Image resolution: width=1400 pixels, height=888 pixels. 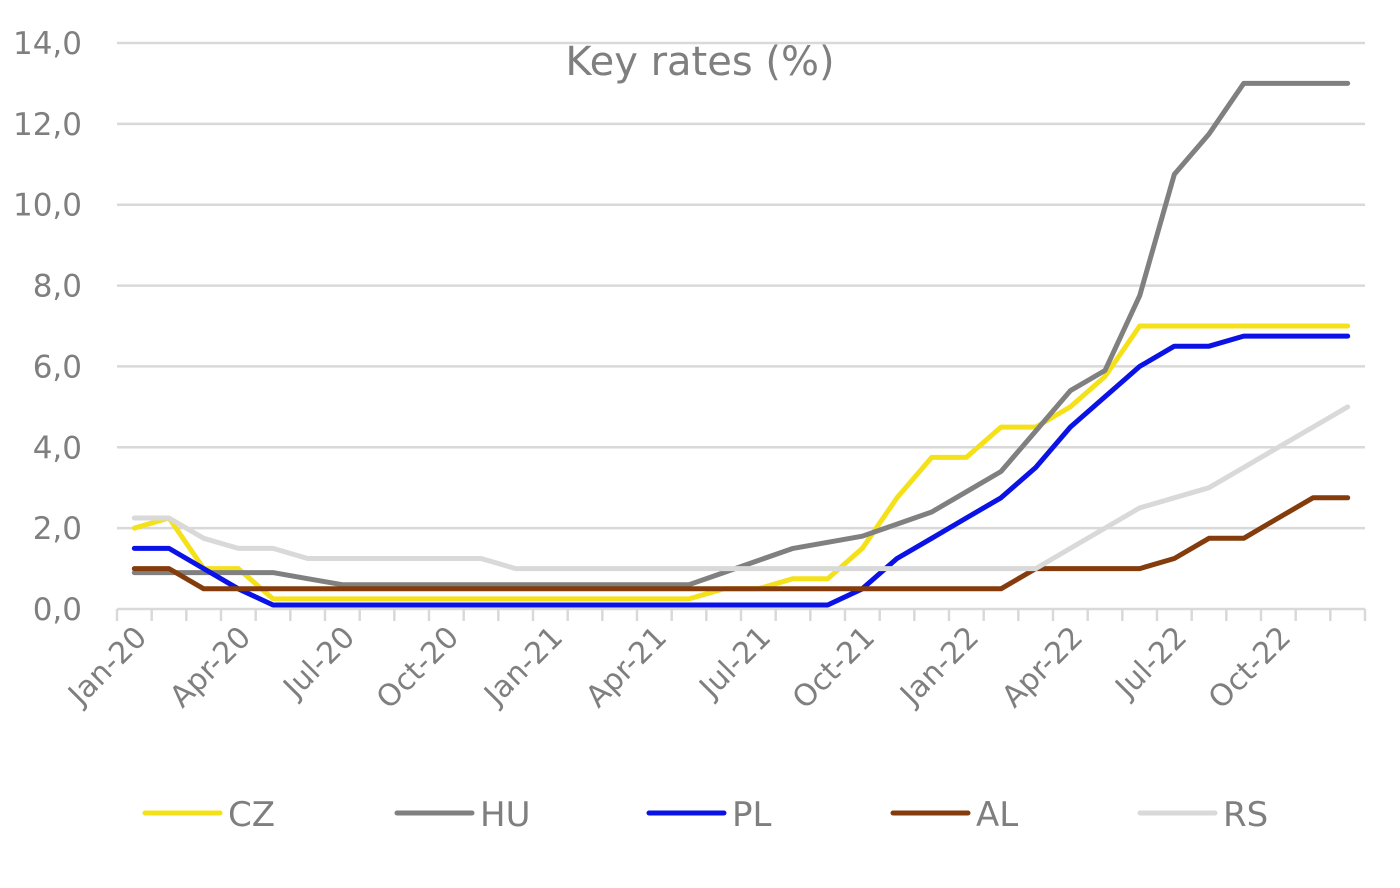 What do you see at coordinates (47, 327) in the screenshot?
I see `y-axis: 0,0 2,0 4,0 6,0 8,0 10,0 12,0 14,0` at bounding box center [47, 327].